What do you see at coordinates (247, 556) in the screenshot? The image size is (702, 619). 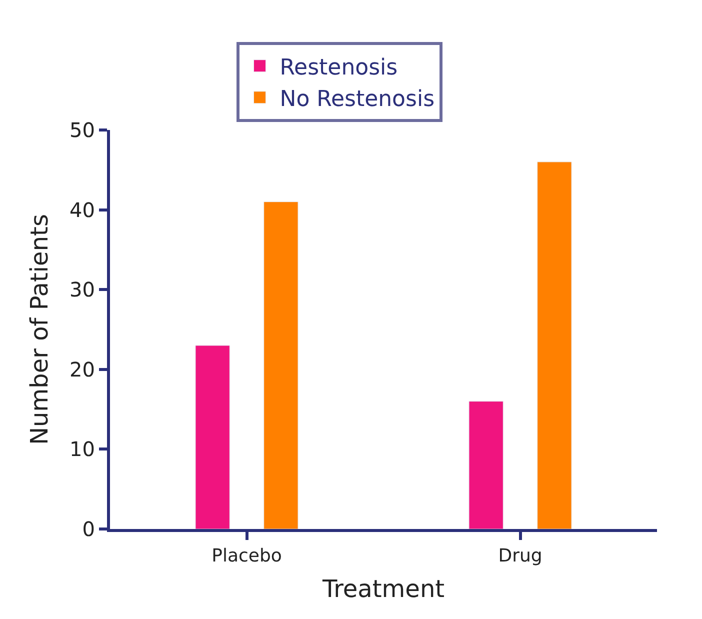 I see `x-tick-label: Placebo` at bounding box center [247, 556].